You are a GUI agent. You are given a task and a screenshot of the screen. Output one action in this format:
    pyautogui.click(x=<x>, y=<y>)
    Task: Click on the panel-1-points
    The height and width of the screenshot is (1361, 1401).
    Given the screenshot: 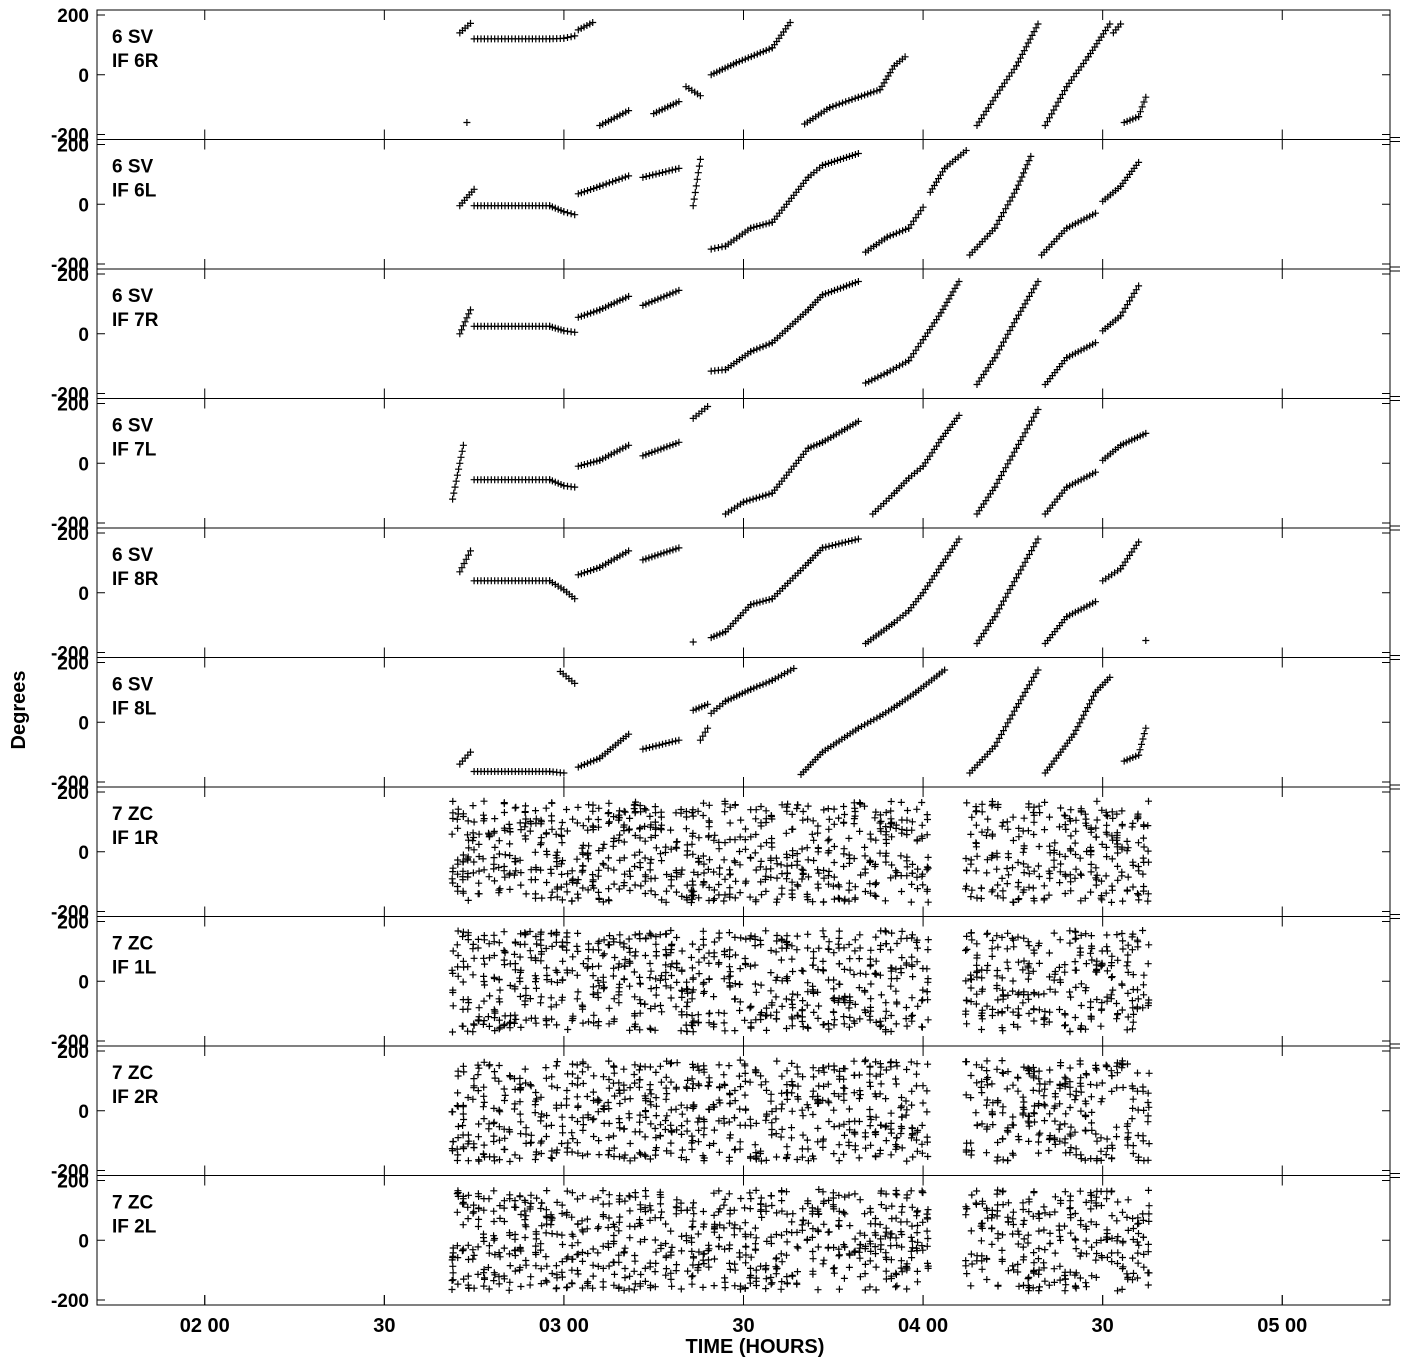 What is the action you would take?
    pyautogui.click(x=803, y=74)
    